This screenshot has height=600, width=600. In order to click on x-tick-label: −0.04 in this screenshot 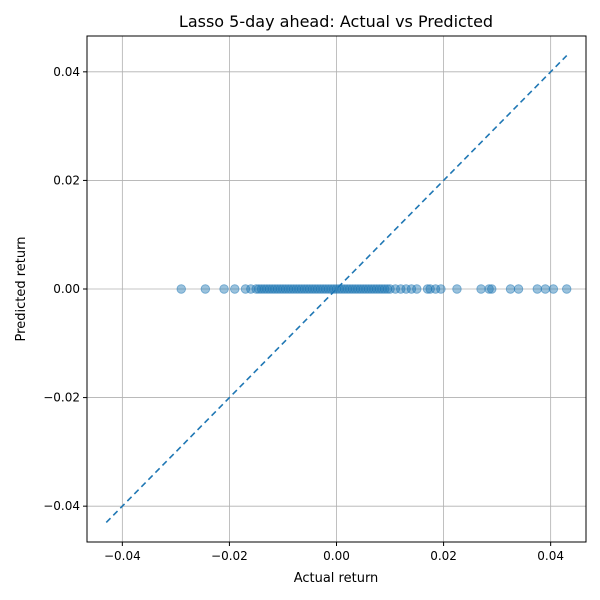, I will do `click(122, 556)`.